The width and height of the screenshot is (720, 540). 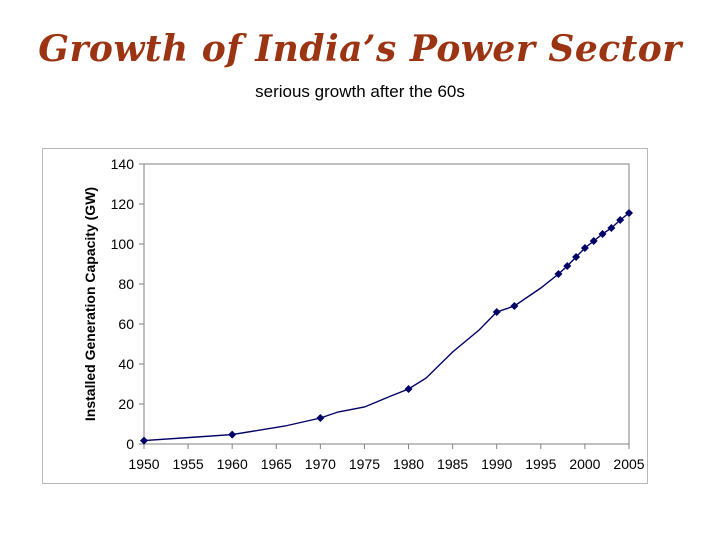 What do you see at coordinates (276, 464) in the screenshot?
I see `x-tick-label: 1965` at bounding box center [276, 464].